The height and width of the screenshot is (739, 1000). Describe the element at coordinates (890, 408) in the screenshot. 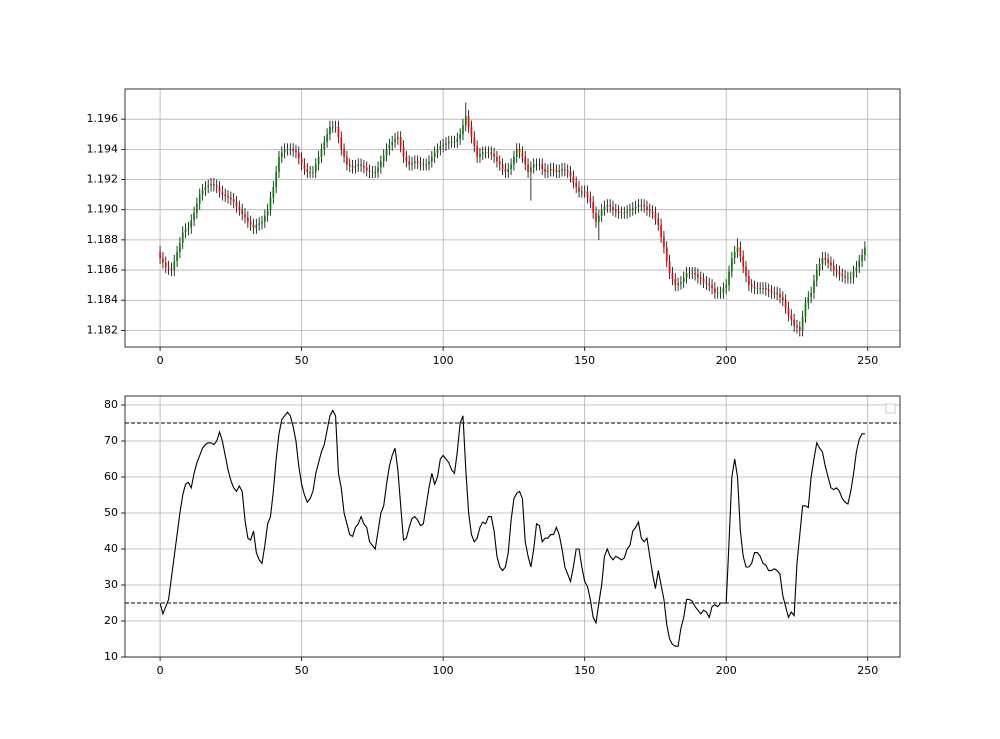

I see `legend-box` at that location.